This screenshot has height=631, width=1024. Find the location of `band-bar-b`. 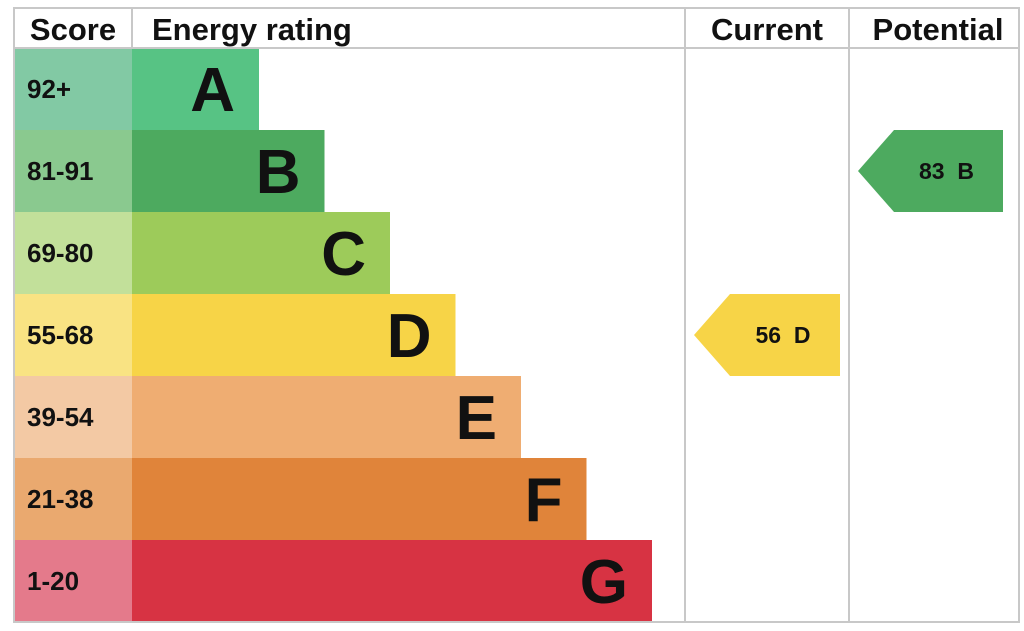

band-bar-b is located at coordinates (228, 171).